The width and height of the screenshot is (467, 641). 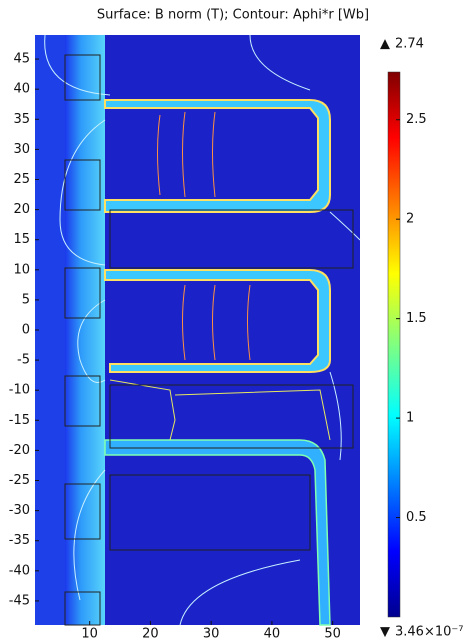 I want to click on colorbar-tick-label: 1, so click(x=410, y=418).